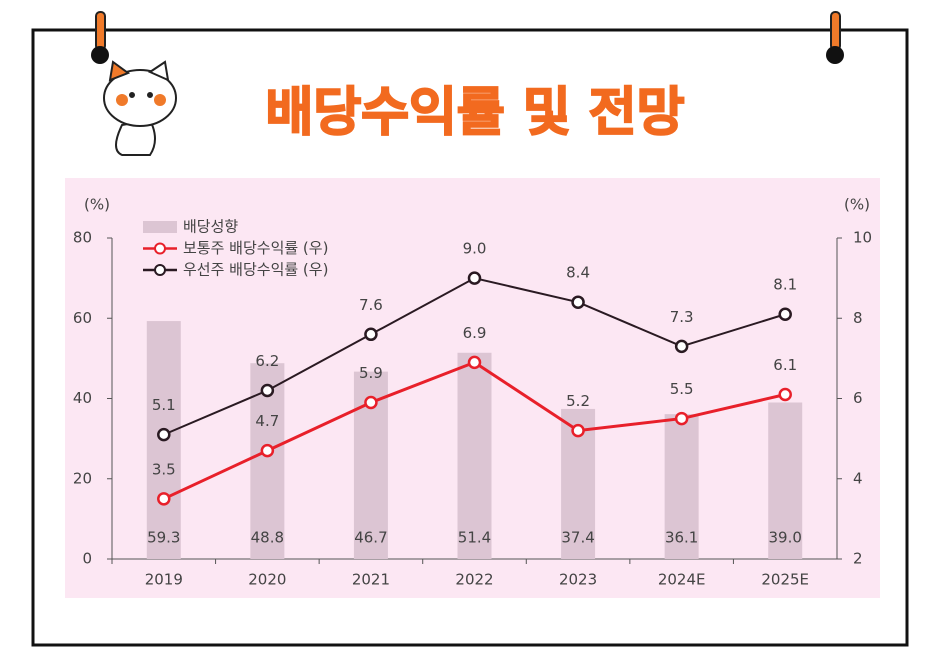  What do you see at coordinates (97, 205) in the screenshot?
I see `y-axis-unit: (%)` at bounding box center [97, 205].